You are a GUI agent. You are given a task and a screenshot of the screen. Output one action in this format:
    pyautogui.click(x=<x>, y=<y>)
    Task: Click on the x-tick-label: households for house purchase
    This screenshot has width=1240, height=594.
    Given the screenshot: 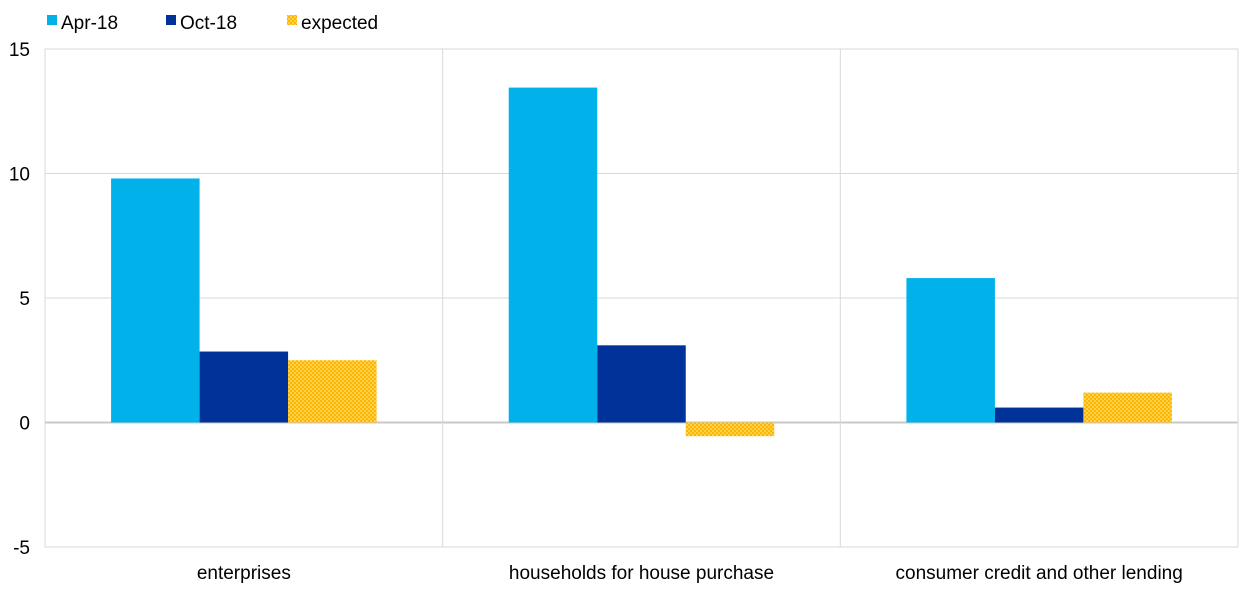 What is the action you would take?
    pyautogui.click(x=641, y=573)
    